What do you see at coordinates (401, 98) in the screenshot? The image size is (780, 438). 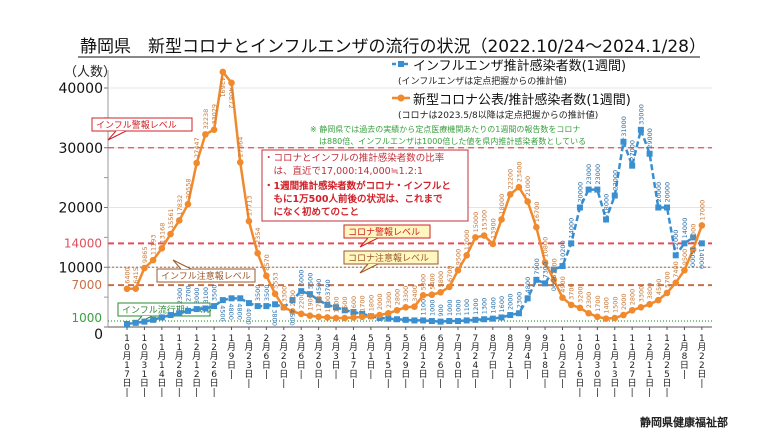 I see `legend-covid-marker` at bounding box center [401, 98].